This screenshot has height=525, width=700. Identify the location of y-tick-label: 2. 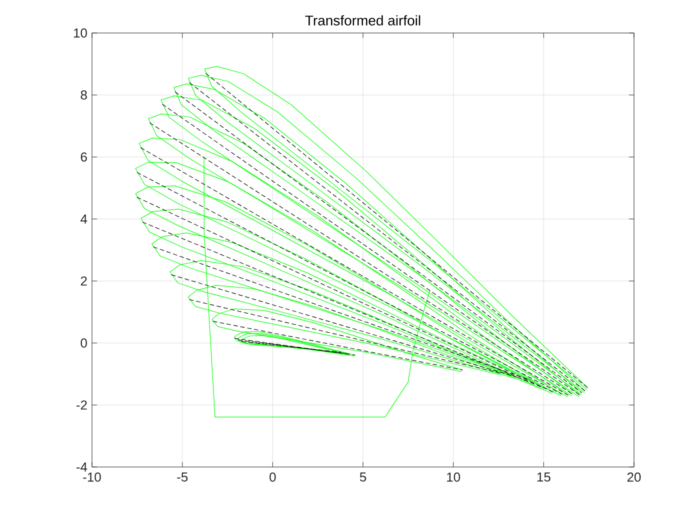
(83, 281).